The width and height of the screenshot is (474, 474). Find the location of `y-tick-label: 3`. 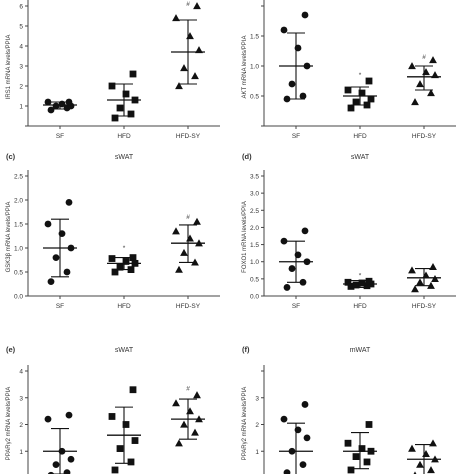

y-tick-label: 3 is located at coordinates (21, 67).